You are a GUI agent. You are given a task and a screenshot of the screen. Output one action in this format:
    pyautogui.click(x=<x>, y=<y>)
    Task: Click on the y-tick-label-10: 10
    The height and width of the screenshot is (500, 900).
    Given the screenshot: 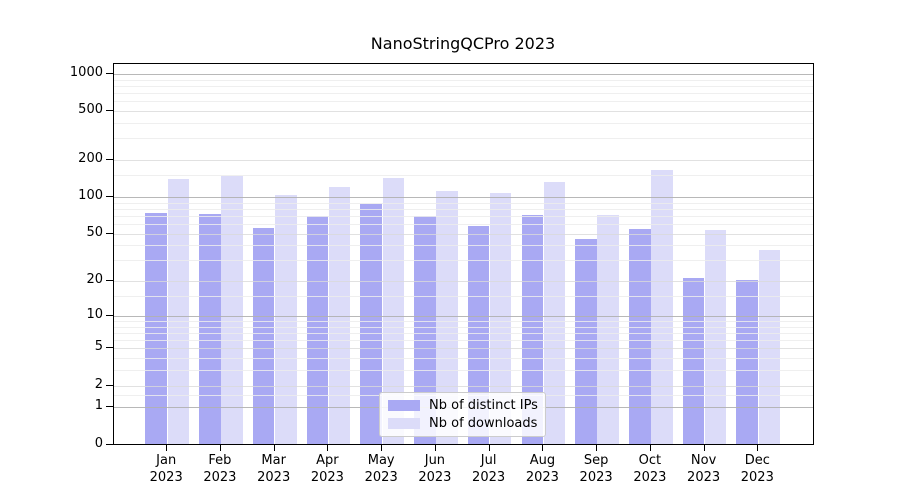 What is the action you would take?
    pyautogui.click(x=94, y=314)
    